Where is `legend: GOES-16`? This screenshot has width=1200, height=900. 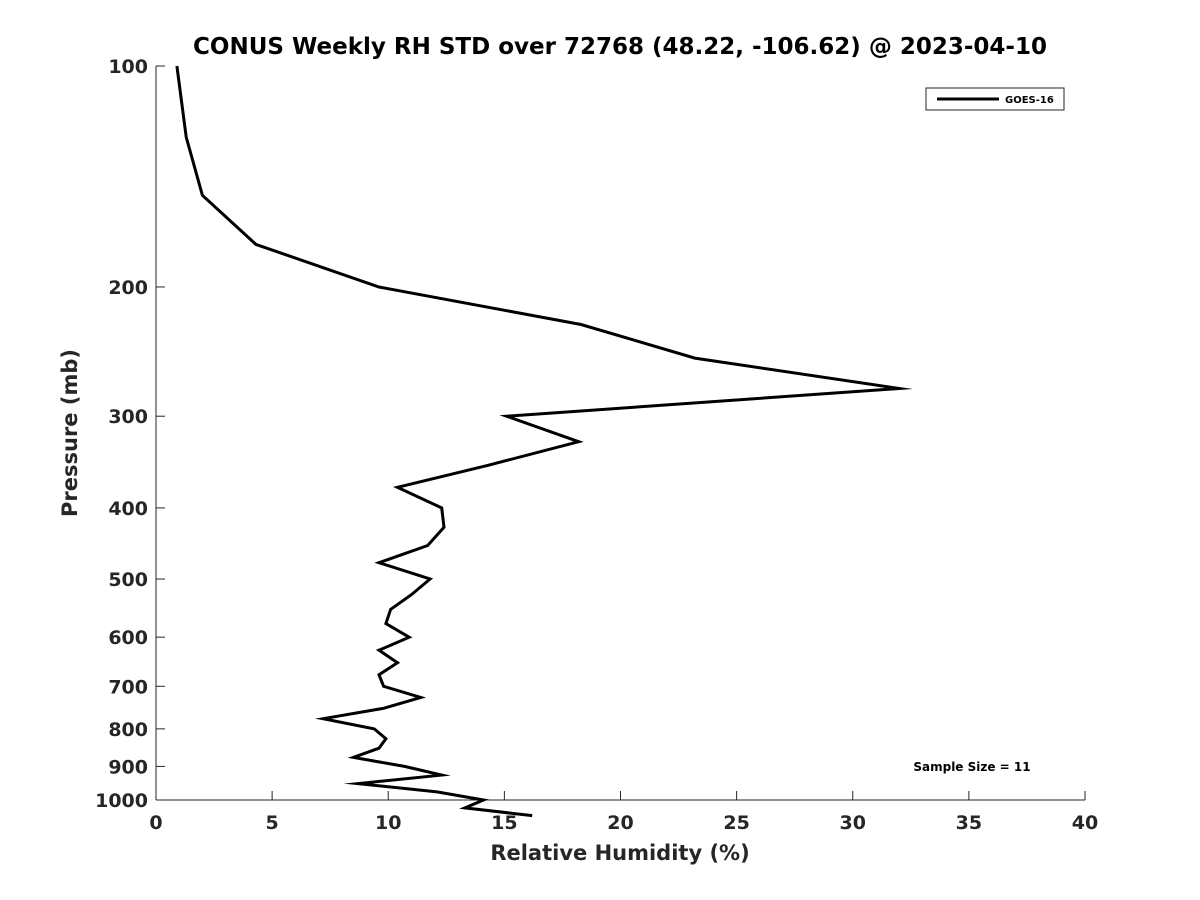 legend: GOES-16 is located at coordinates (995, 99).